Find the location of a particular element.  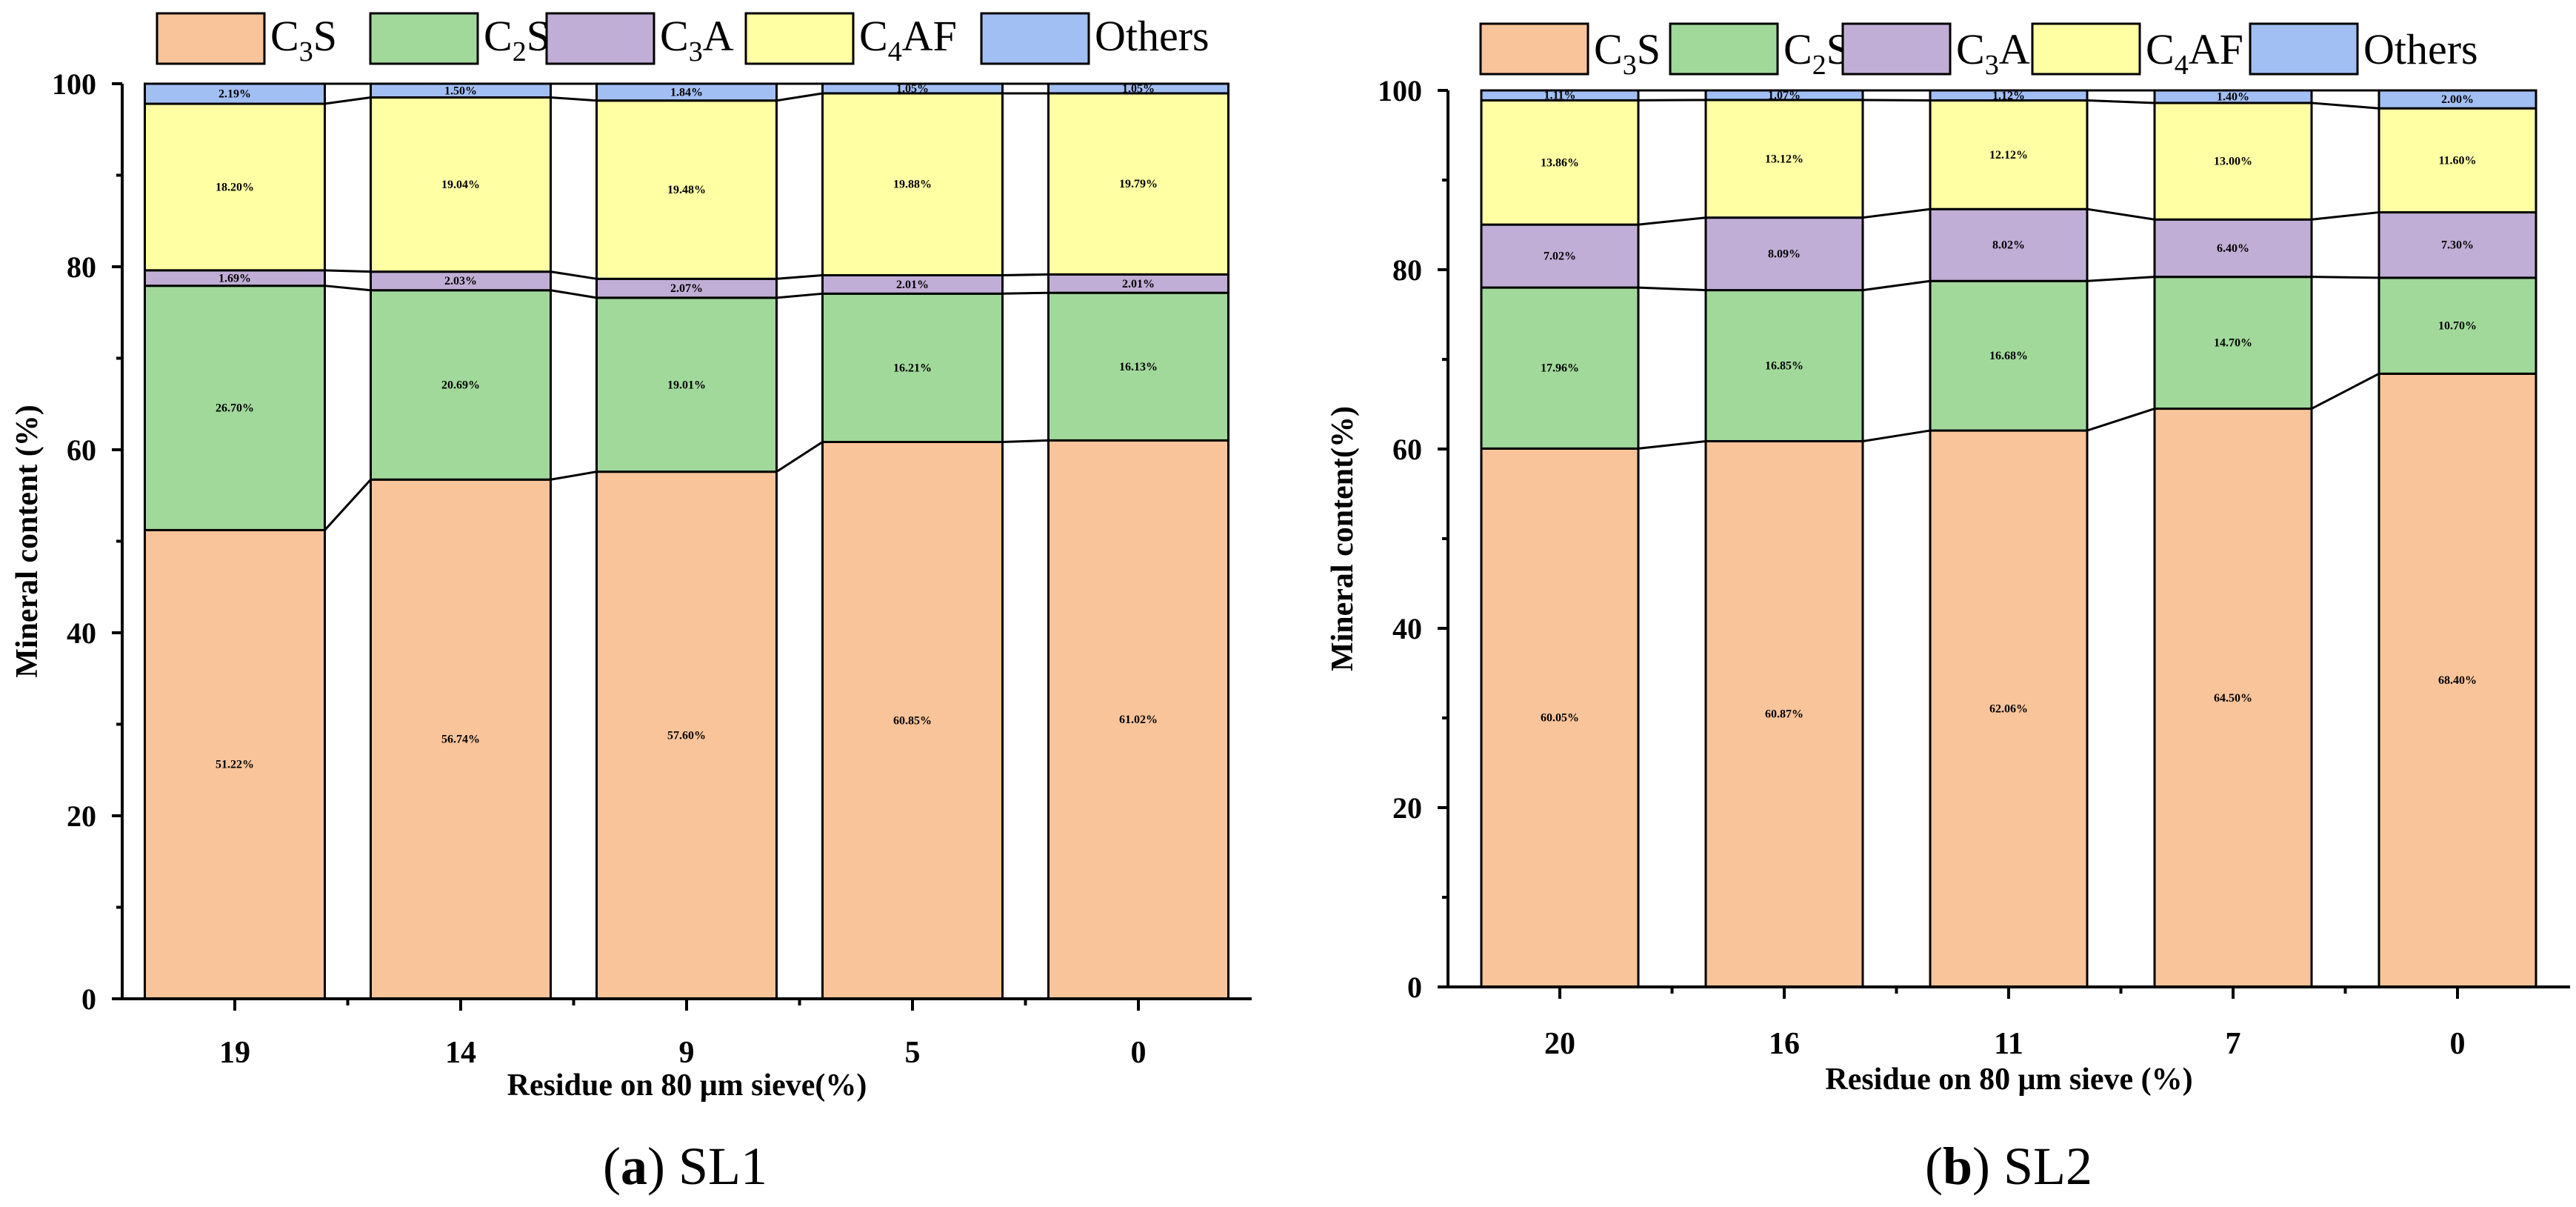

data-label-c2s: 16.85% is located at coordinates (1784, 367).